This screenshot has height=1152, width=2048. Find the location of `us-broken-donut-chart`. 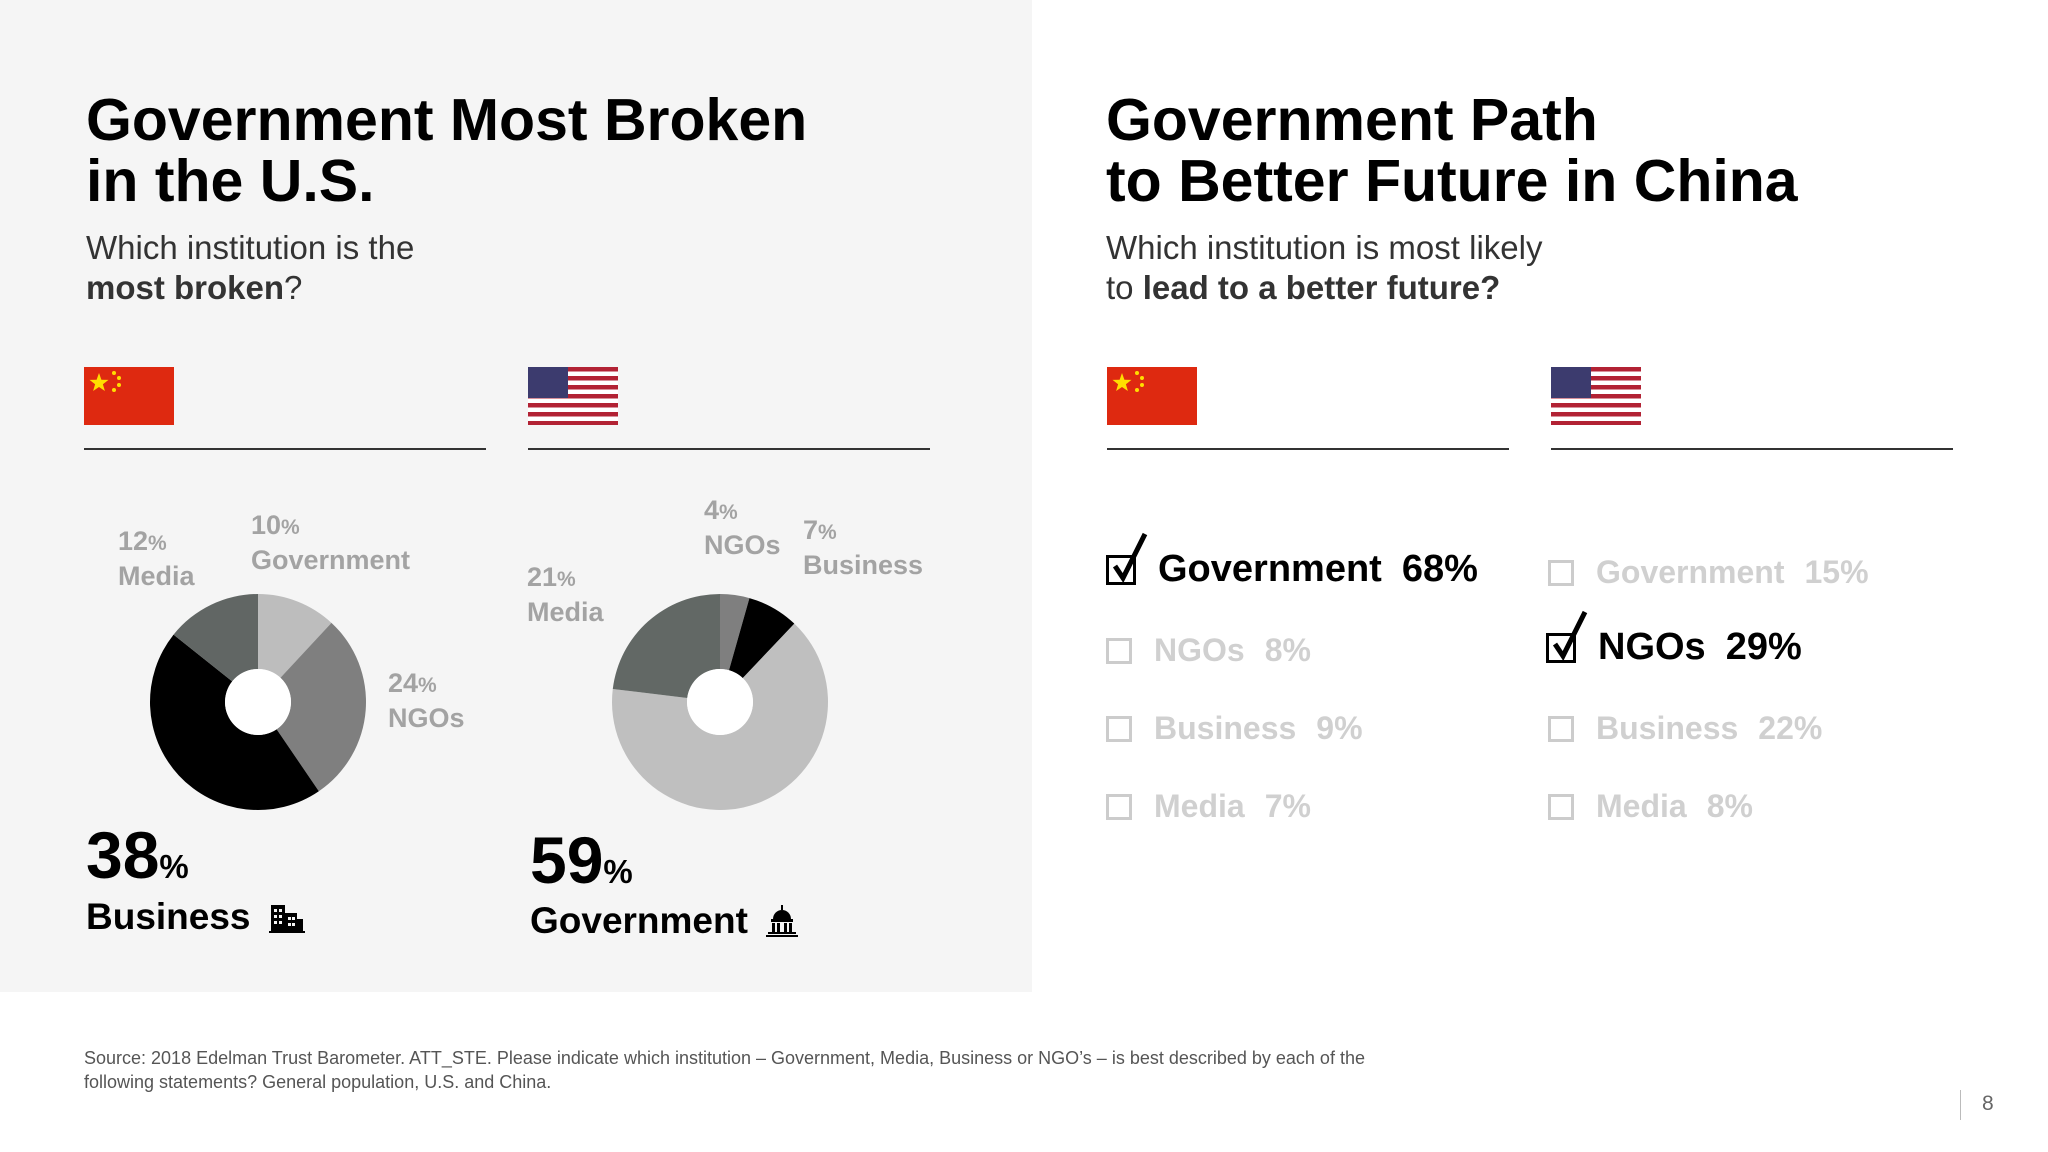

us-broken-donut-chart is located at coordinates (720, 702).